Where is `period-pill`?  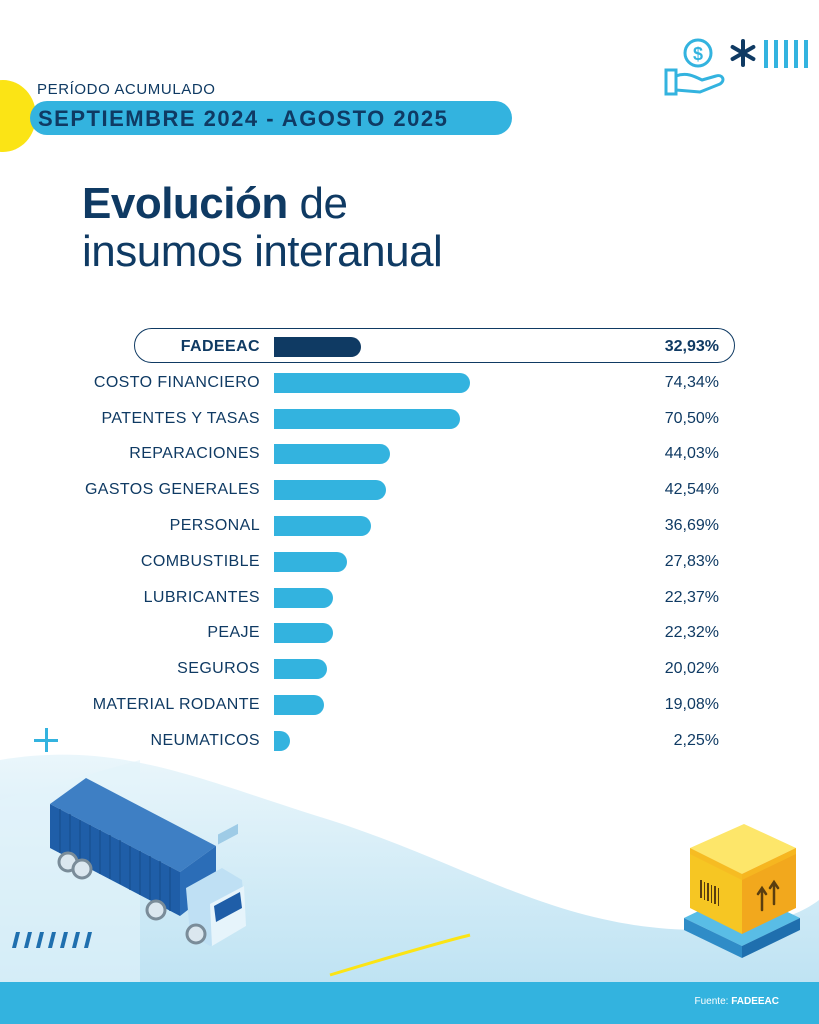 period-pill is located at coordinates (271, 118).